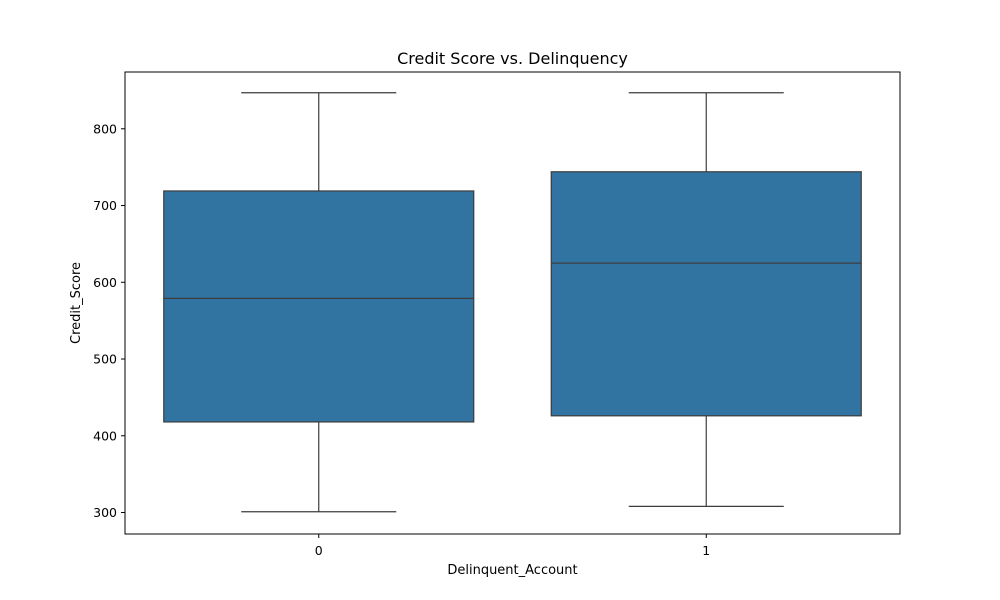  What do you see at coordinates (512, 58) in the screenshot?
I see `chart-title: Credit Score vs. Delinquency` at bounding box center [512, 58].